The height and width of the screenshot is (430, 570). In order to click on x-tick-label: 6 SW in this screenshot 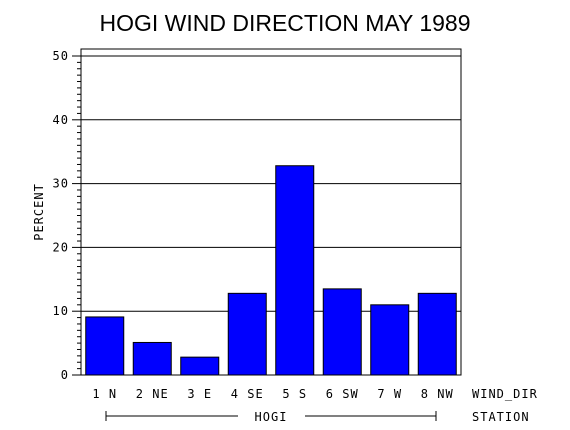, I will do `click(342, 394)`.